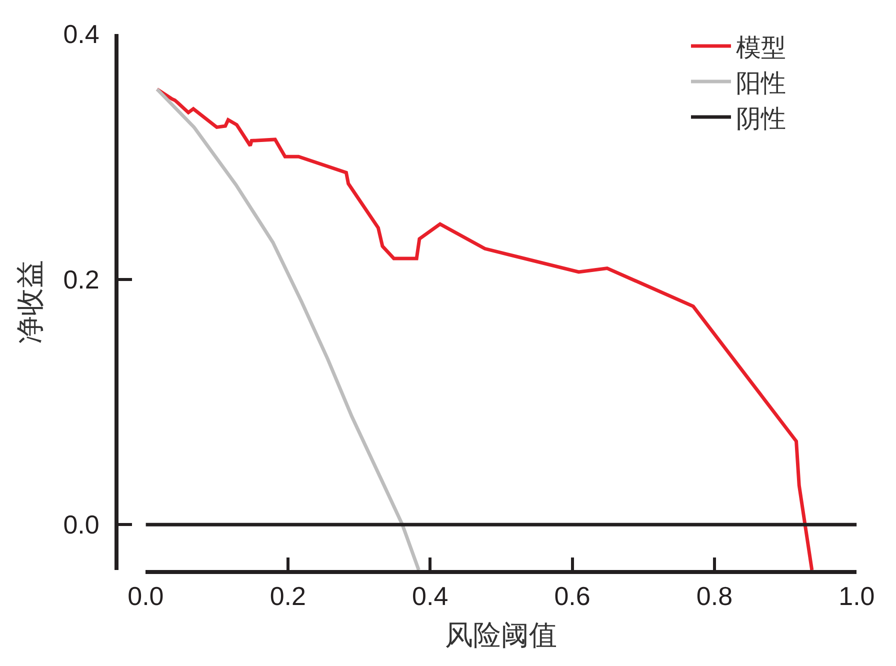 Image resolution: width=896 pixels, height=666 pixels. What do you see at coordinates (430, 595) in the screenshot?
I see `x-tick-label: 0.4` at bounding box center [430, 595].